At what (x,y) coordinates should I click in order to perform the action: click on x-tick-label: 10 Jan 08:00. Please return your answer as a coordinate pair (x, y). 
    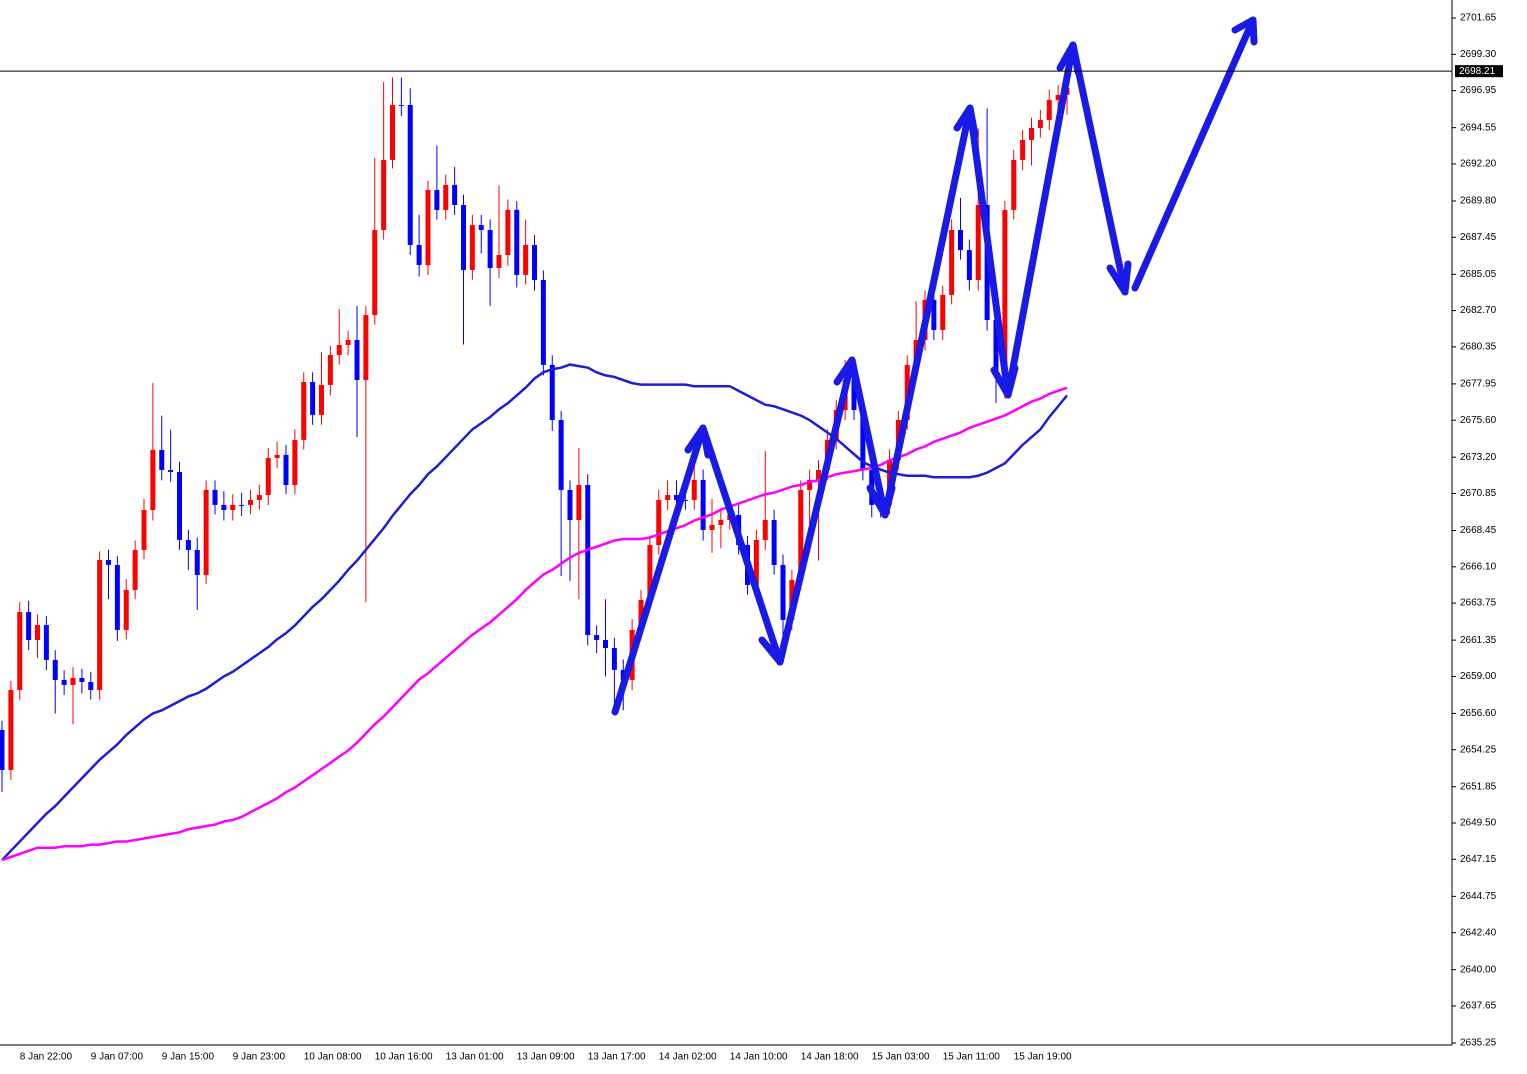
    Looking at the image, I should click on (333, 1057).